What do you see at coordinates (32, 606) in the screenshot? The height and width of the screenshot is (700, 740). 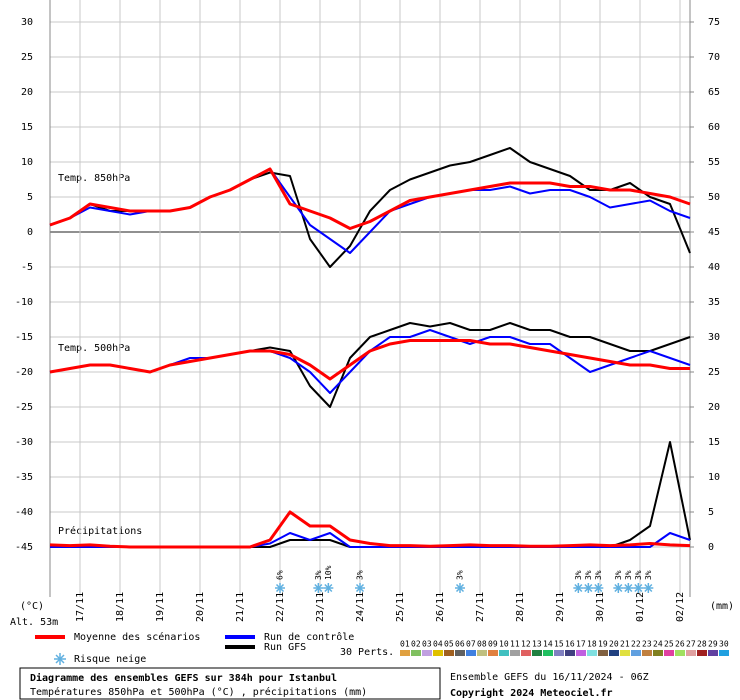 I see `y-axis-unit: (°C)` at bounding box center [32, 606].